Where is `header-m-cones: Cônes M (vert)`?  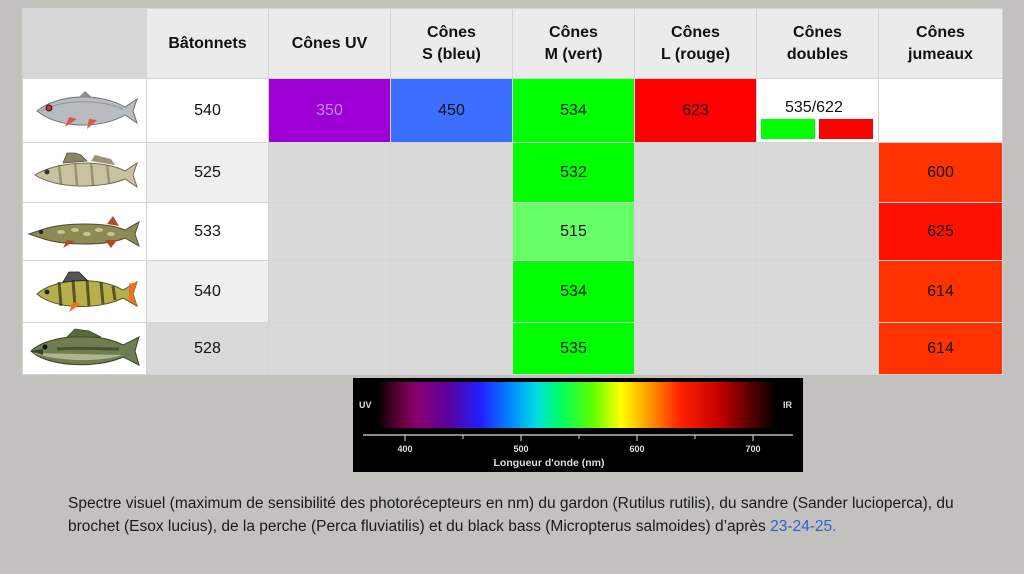 header-m-cones: Cônes M (vert) is located at coordinates (573, 43).